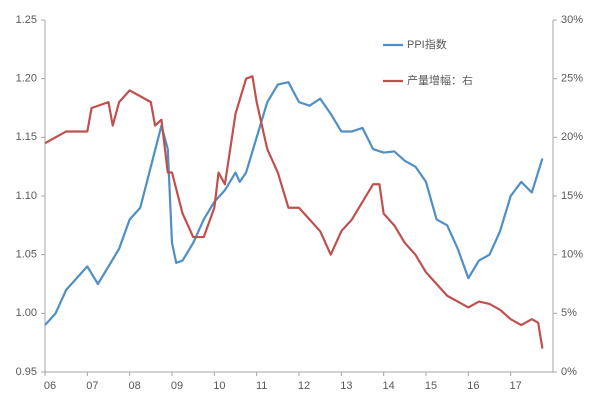 The height and width of the screenshot is (406, 600). I want to click on x-tick-label: 07, so click(92, 386).